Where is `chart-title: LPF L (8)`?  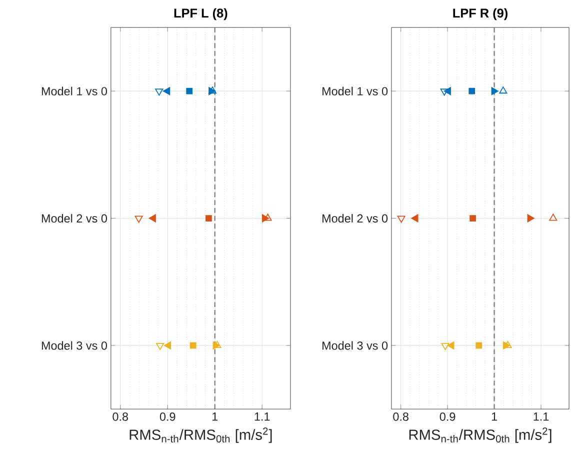
chart-title: LPF L (8) is located at coordinates (201, 14).